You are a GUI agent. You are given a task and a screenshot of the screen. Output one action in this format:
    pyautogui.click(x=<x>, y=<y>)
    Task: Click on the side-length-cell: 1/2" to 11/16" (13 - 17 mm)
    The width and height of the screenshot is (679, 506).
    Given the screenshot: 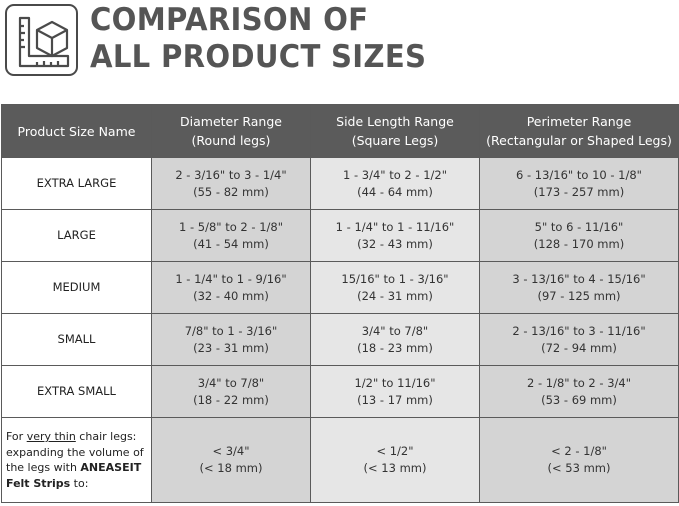 What is the action you would take?
    pyautogui.click(x=395, y=391)
    